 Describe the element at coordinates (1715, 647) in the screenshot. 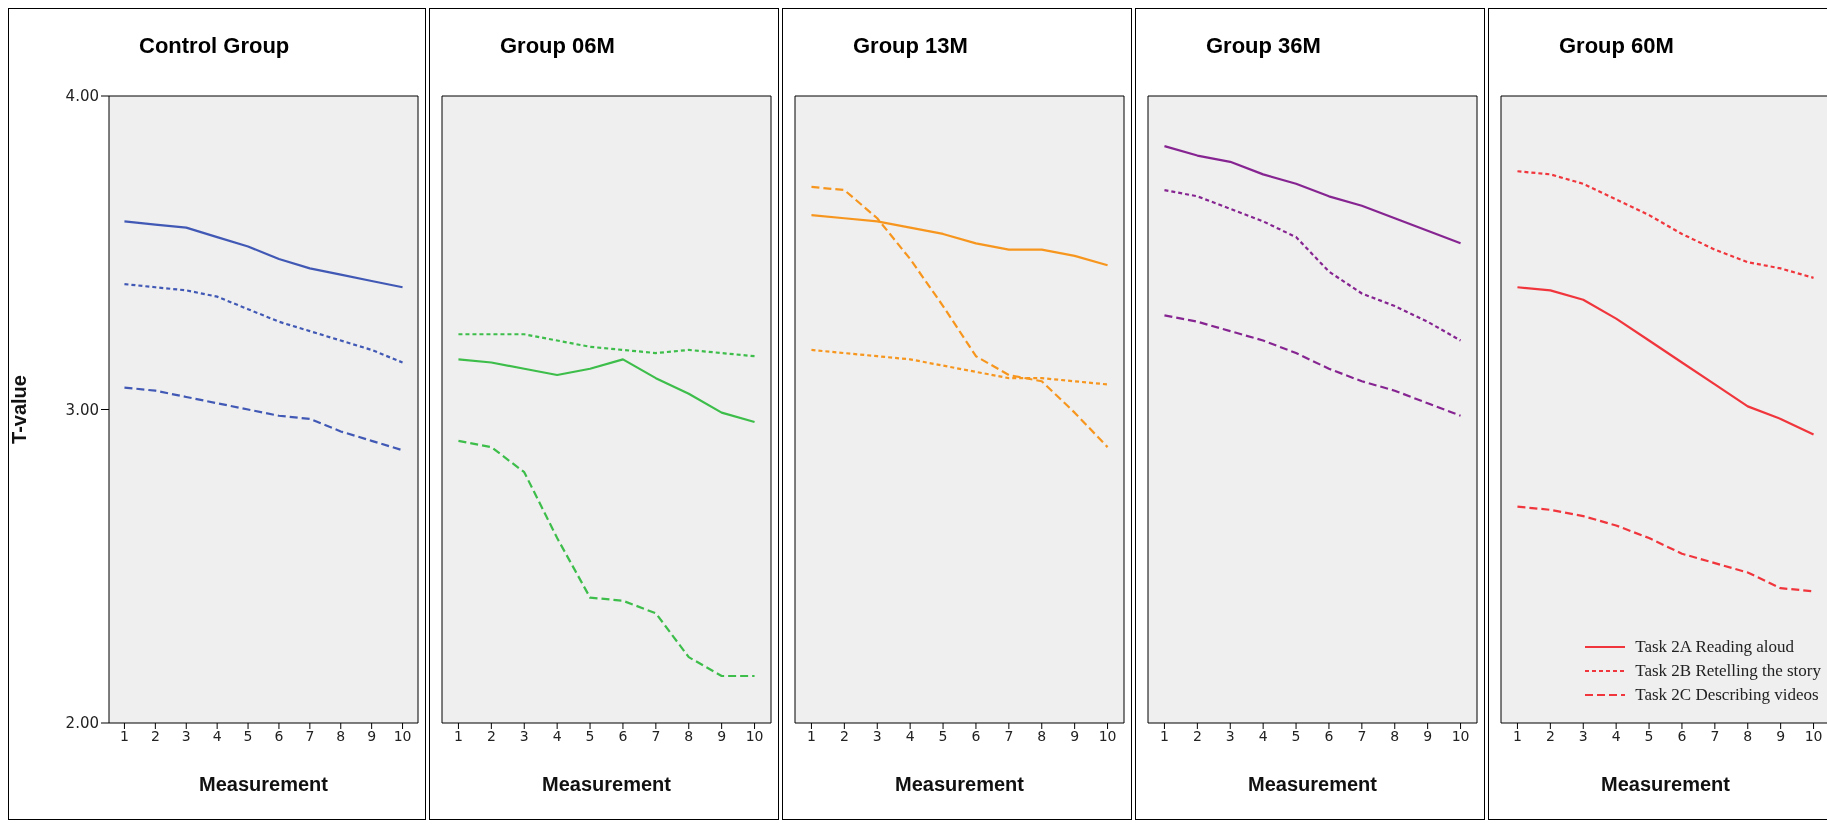

I see `legend-label: Task 2A Reading aloud` at that location.